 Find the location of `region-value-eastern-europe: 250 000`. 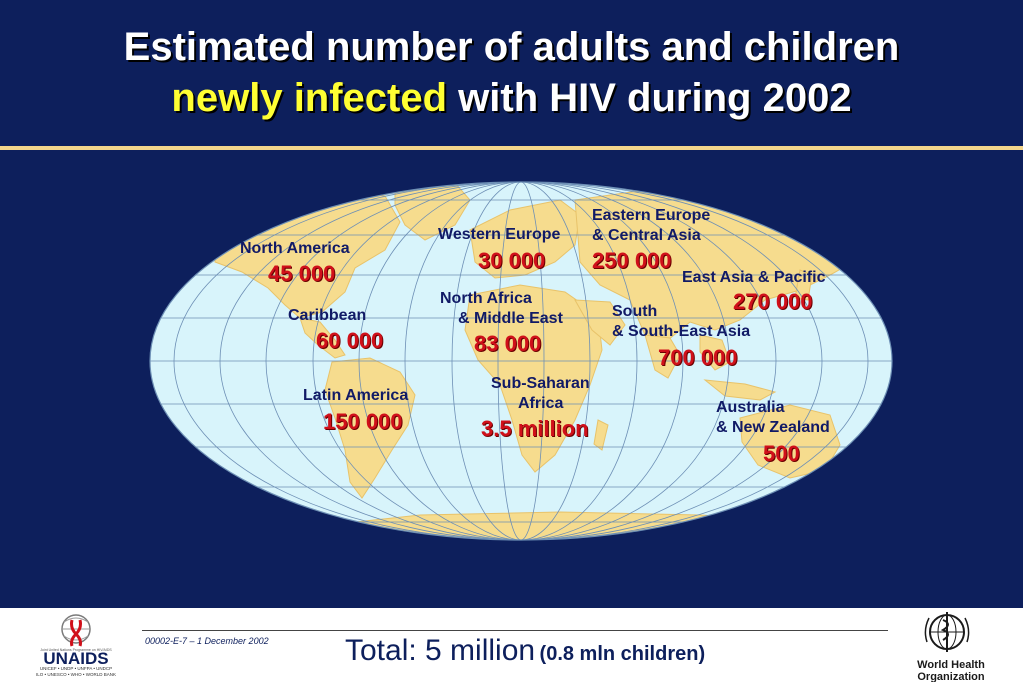

region-value-eastern-europe: 250 000 is located at coordinates (632, 260).